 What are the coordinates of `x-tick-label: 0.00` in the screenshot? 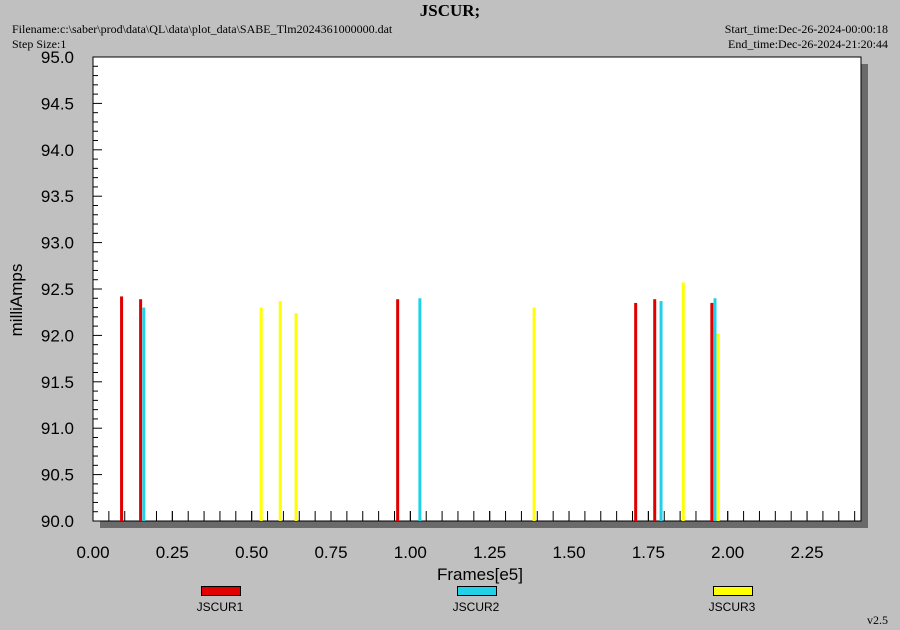 It's located at (92, 552).